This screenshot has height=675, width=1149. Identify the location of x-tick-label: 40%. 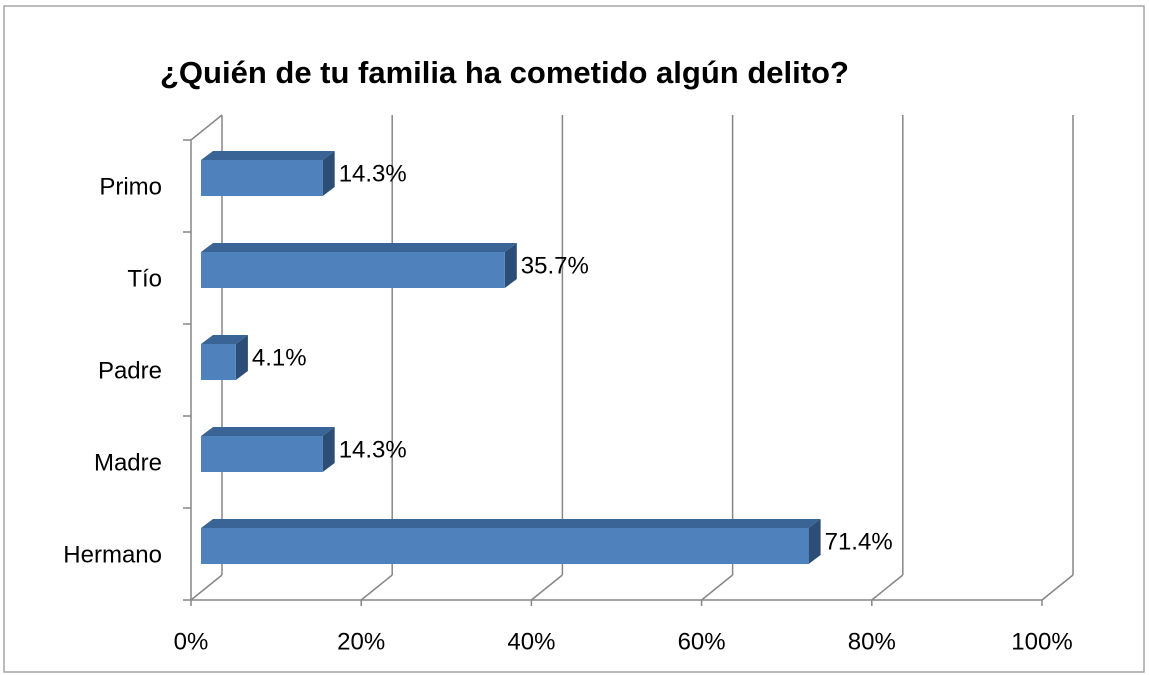
(531, 641).